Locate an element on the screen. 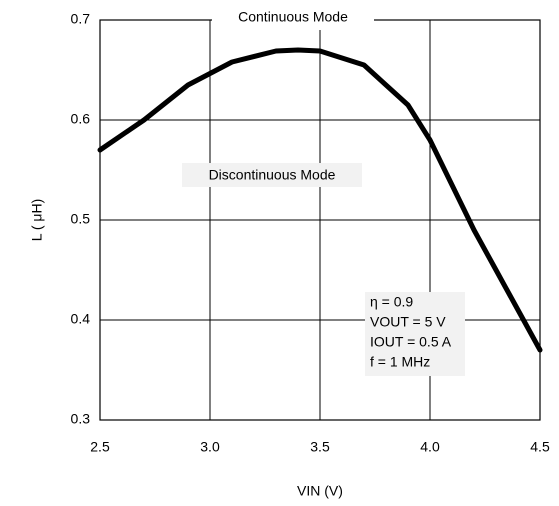 This screenshot has height=506, width=559. annotation: IOUT = 0.5 A is located at coordinates (411, 342).